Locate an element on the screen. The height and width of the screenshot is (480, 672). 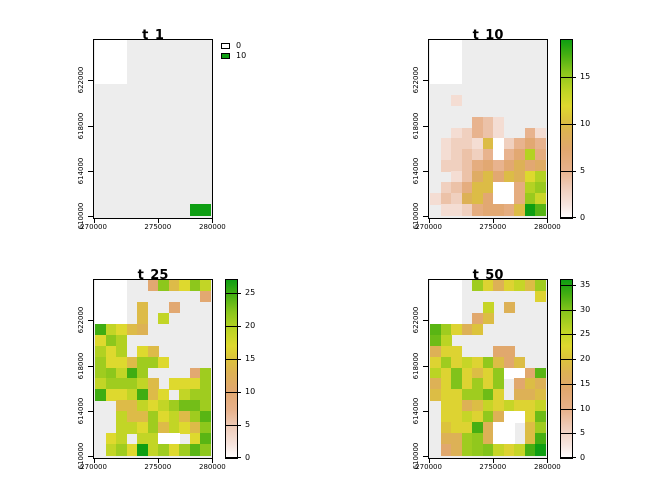
x-tick-label: 270000 is located at coordinates (93, 227).